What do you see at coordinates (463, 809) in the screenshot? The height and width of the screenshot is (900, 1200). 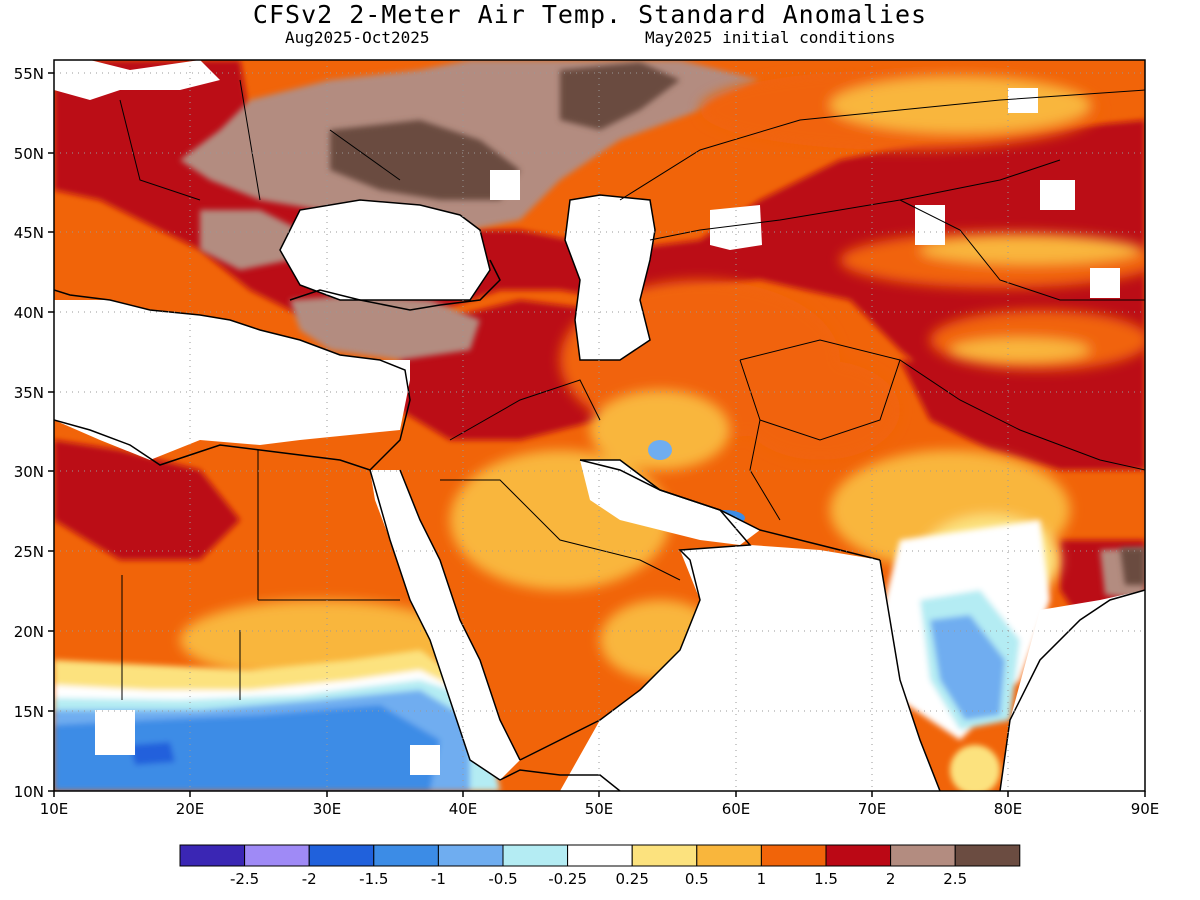 I see `lon-label: 40E` at bounding box center [463, 809].